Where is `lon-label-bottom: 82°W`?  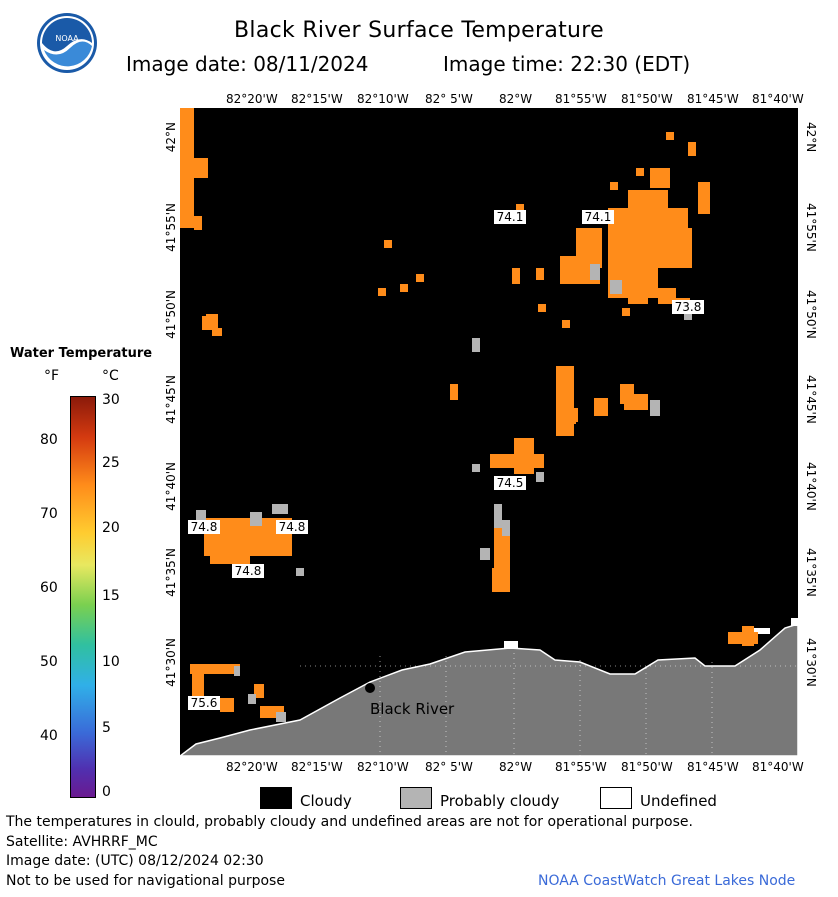 lon-label-bottom: 82°W is located at coordinates (516, 767).